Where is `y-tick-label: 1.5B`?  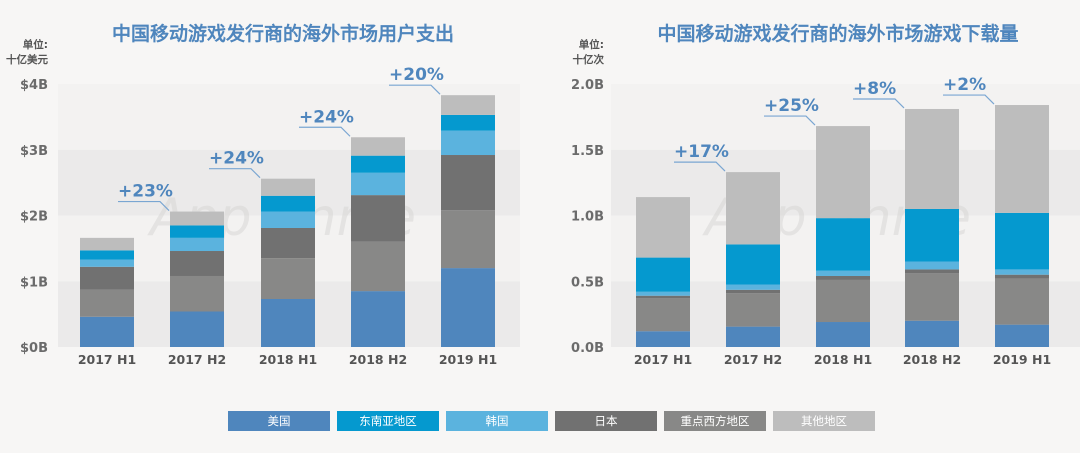
y-tick-label: 1.5B is located at coordinates (587, 151).